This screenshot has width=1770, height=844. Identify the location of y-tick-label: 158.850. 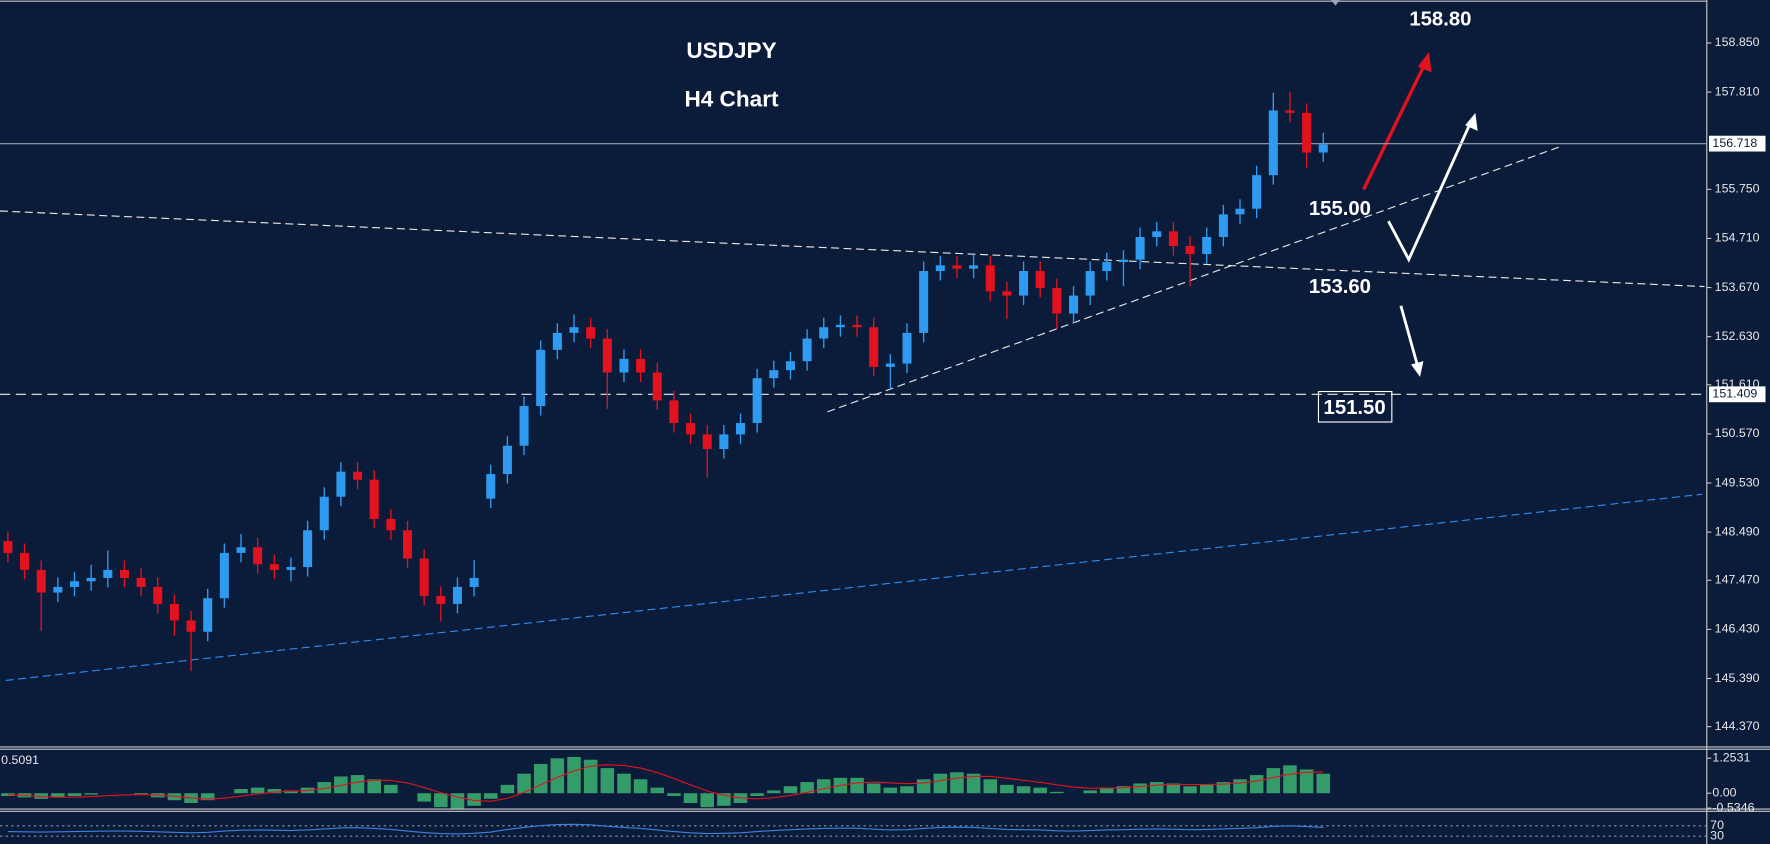
(1737, 42).